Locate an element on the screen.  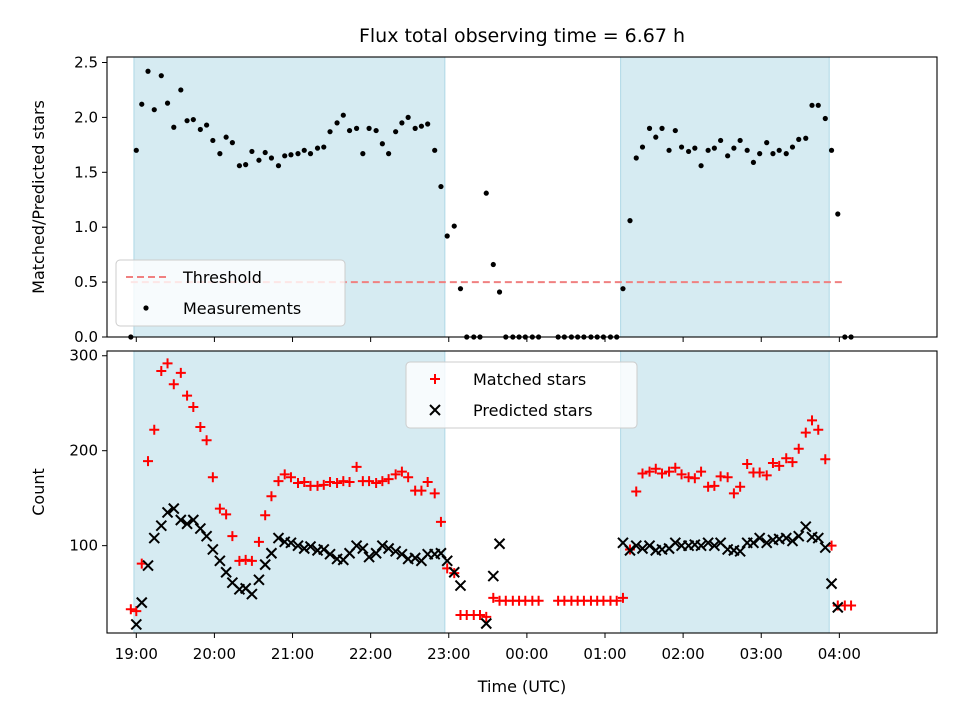
chart-title: Flux total observing time = 6.67 h is located at coordinates (522, 36).